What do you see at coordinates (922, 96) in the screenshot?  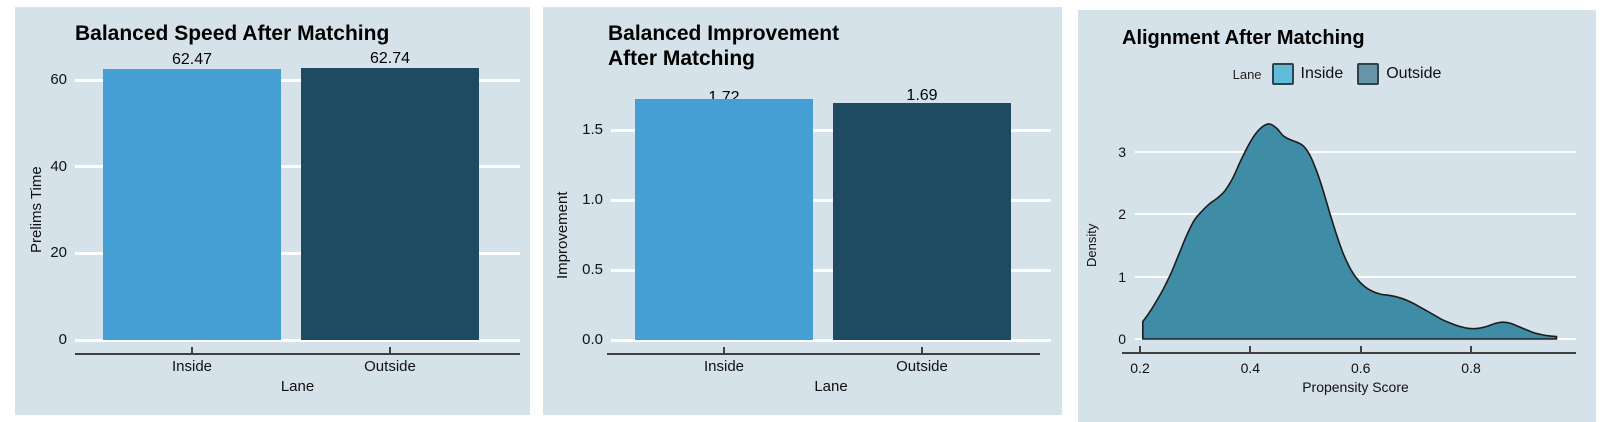 I see `bar-value-label-outside: 1.69` at bounding box center [922, 96].